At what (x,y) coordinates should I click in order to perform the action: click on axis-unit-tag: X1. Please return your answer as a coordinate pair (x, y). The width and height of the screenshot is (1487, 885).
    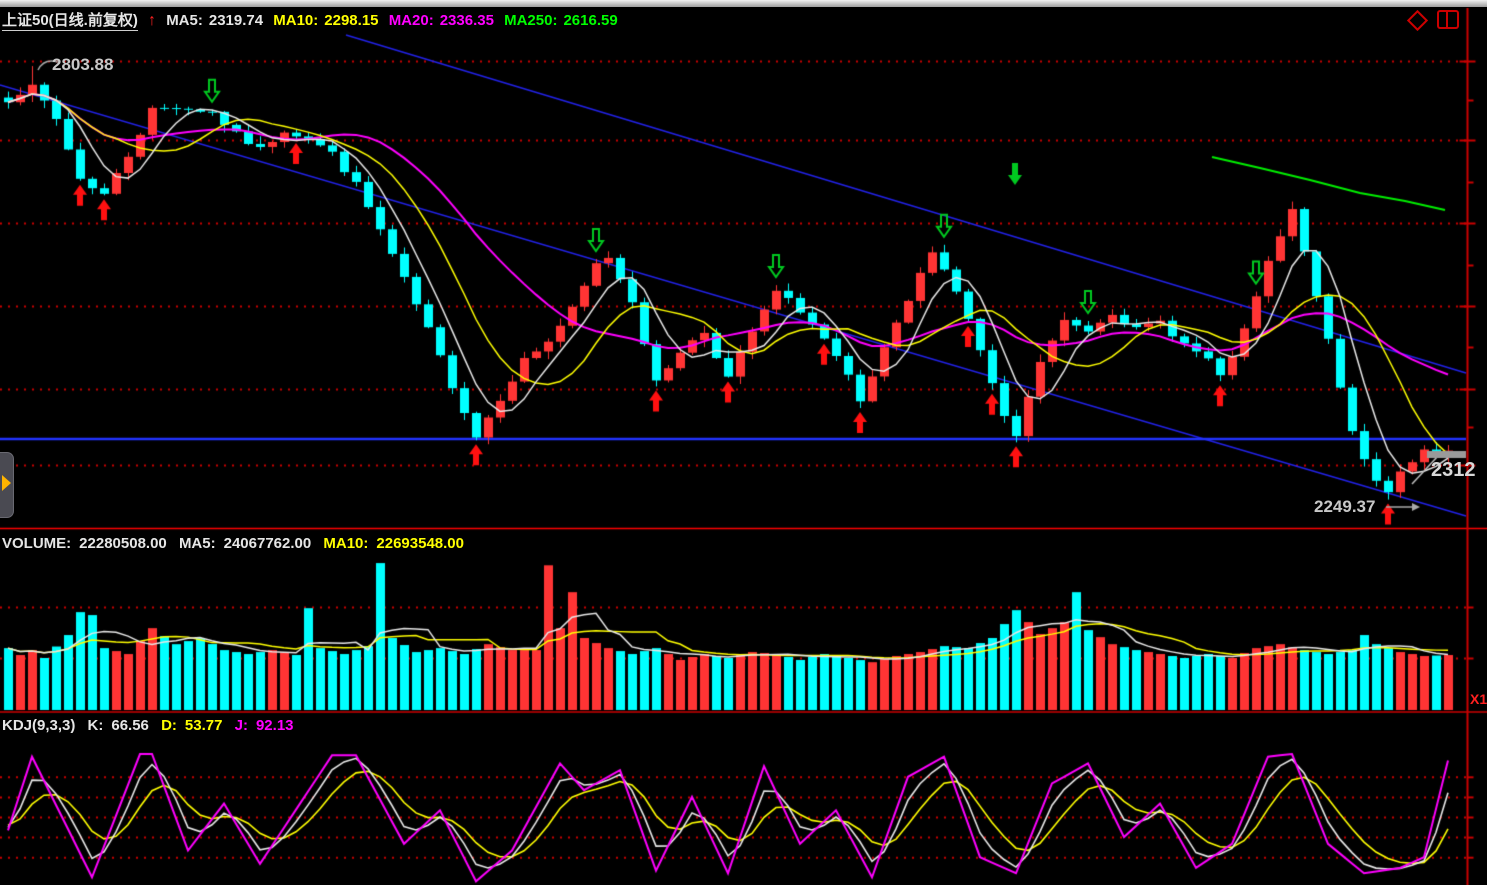
    Looking at the image, I should click on (1478, 699).